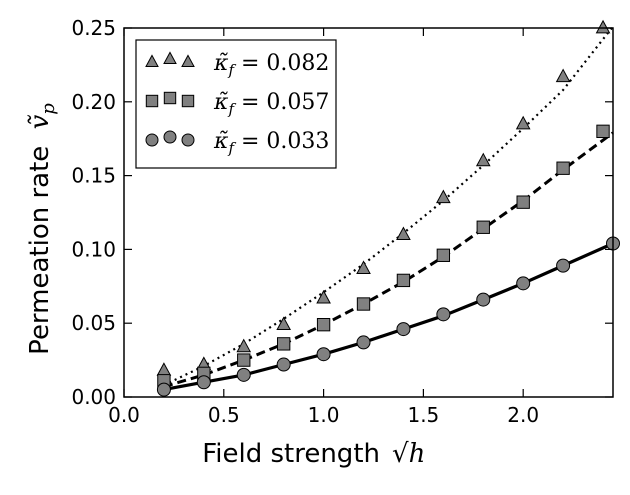 The image size is (630, 495). Describe the element at coordinates (93, 176) in the screenshot. I see `y-tick-label: 0.15` at that location.